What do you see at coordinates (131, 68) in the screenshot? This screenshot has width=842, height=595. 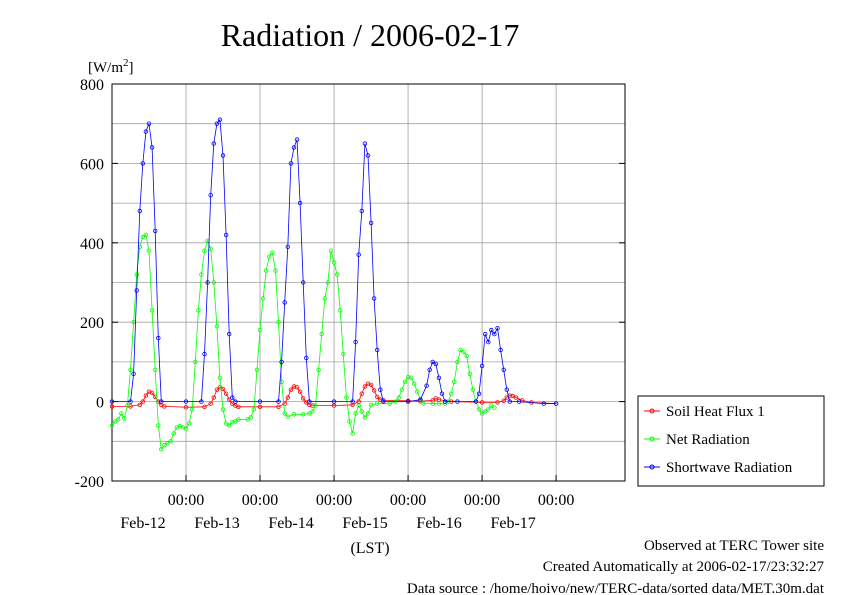 I see `y-axis-unit-end: ]` at bounding box center [131, 68].